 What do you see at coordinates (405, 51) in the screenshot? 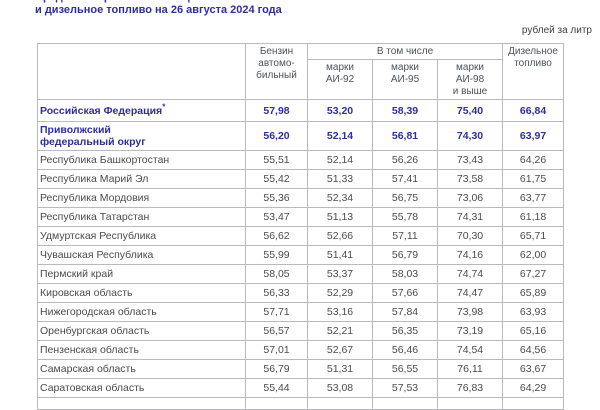
I see `header-including: В том числе` at bounding box center [405, 51].